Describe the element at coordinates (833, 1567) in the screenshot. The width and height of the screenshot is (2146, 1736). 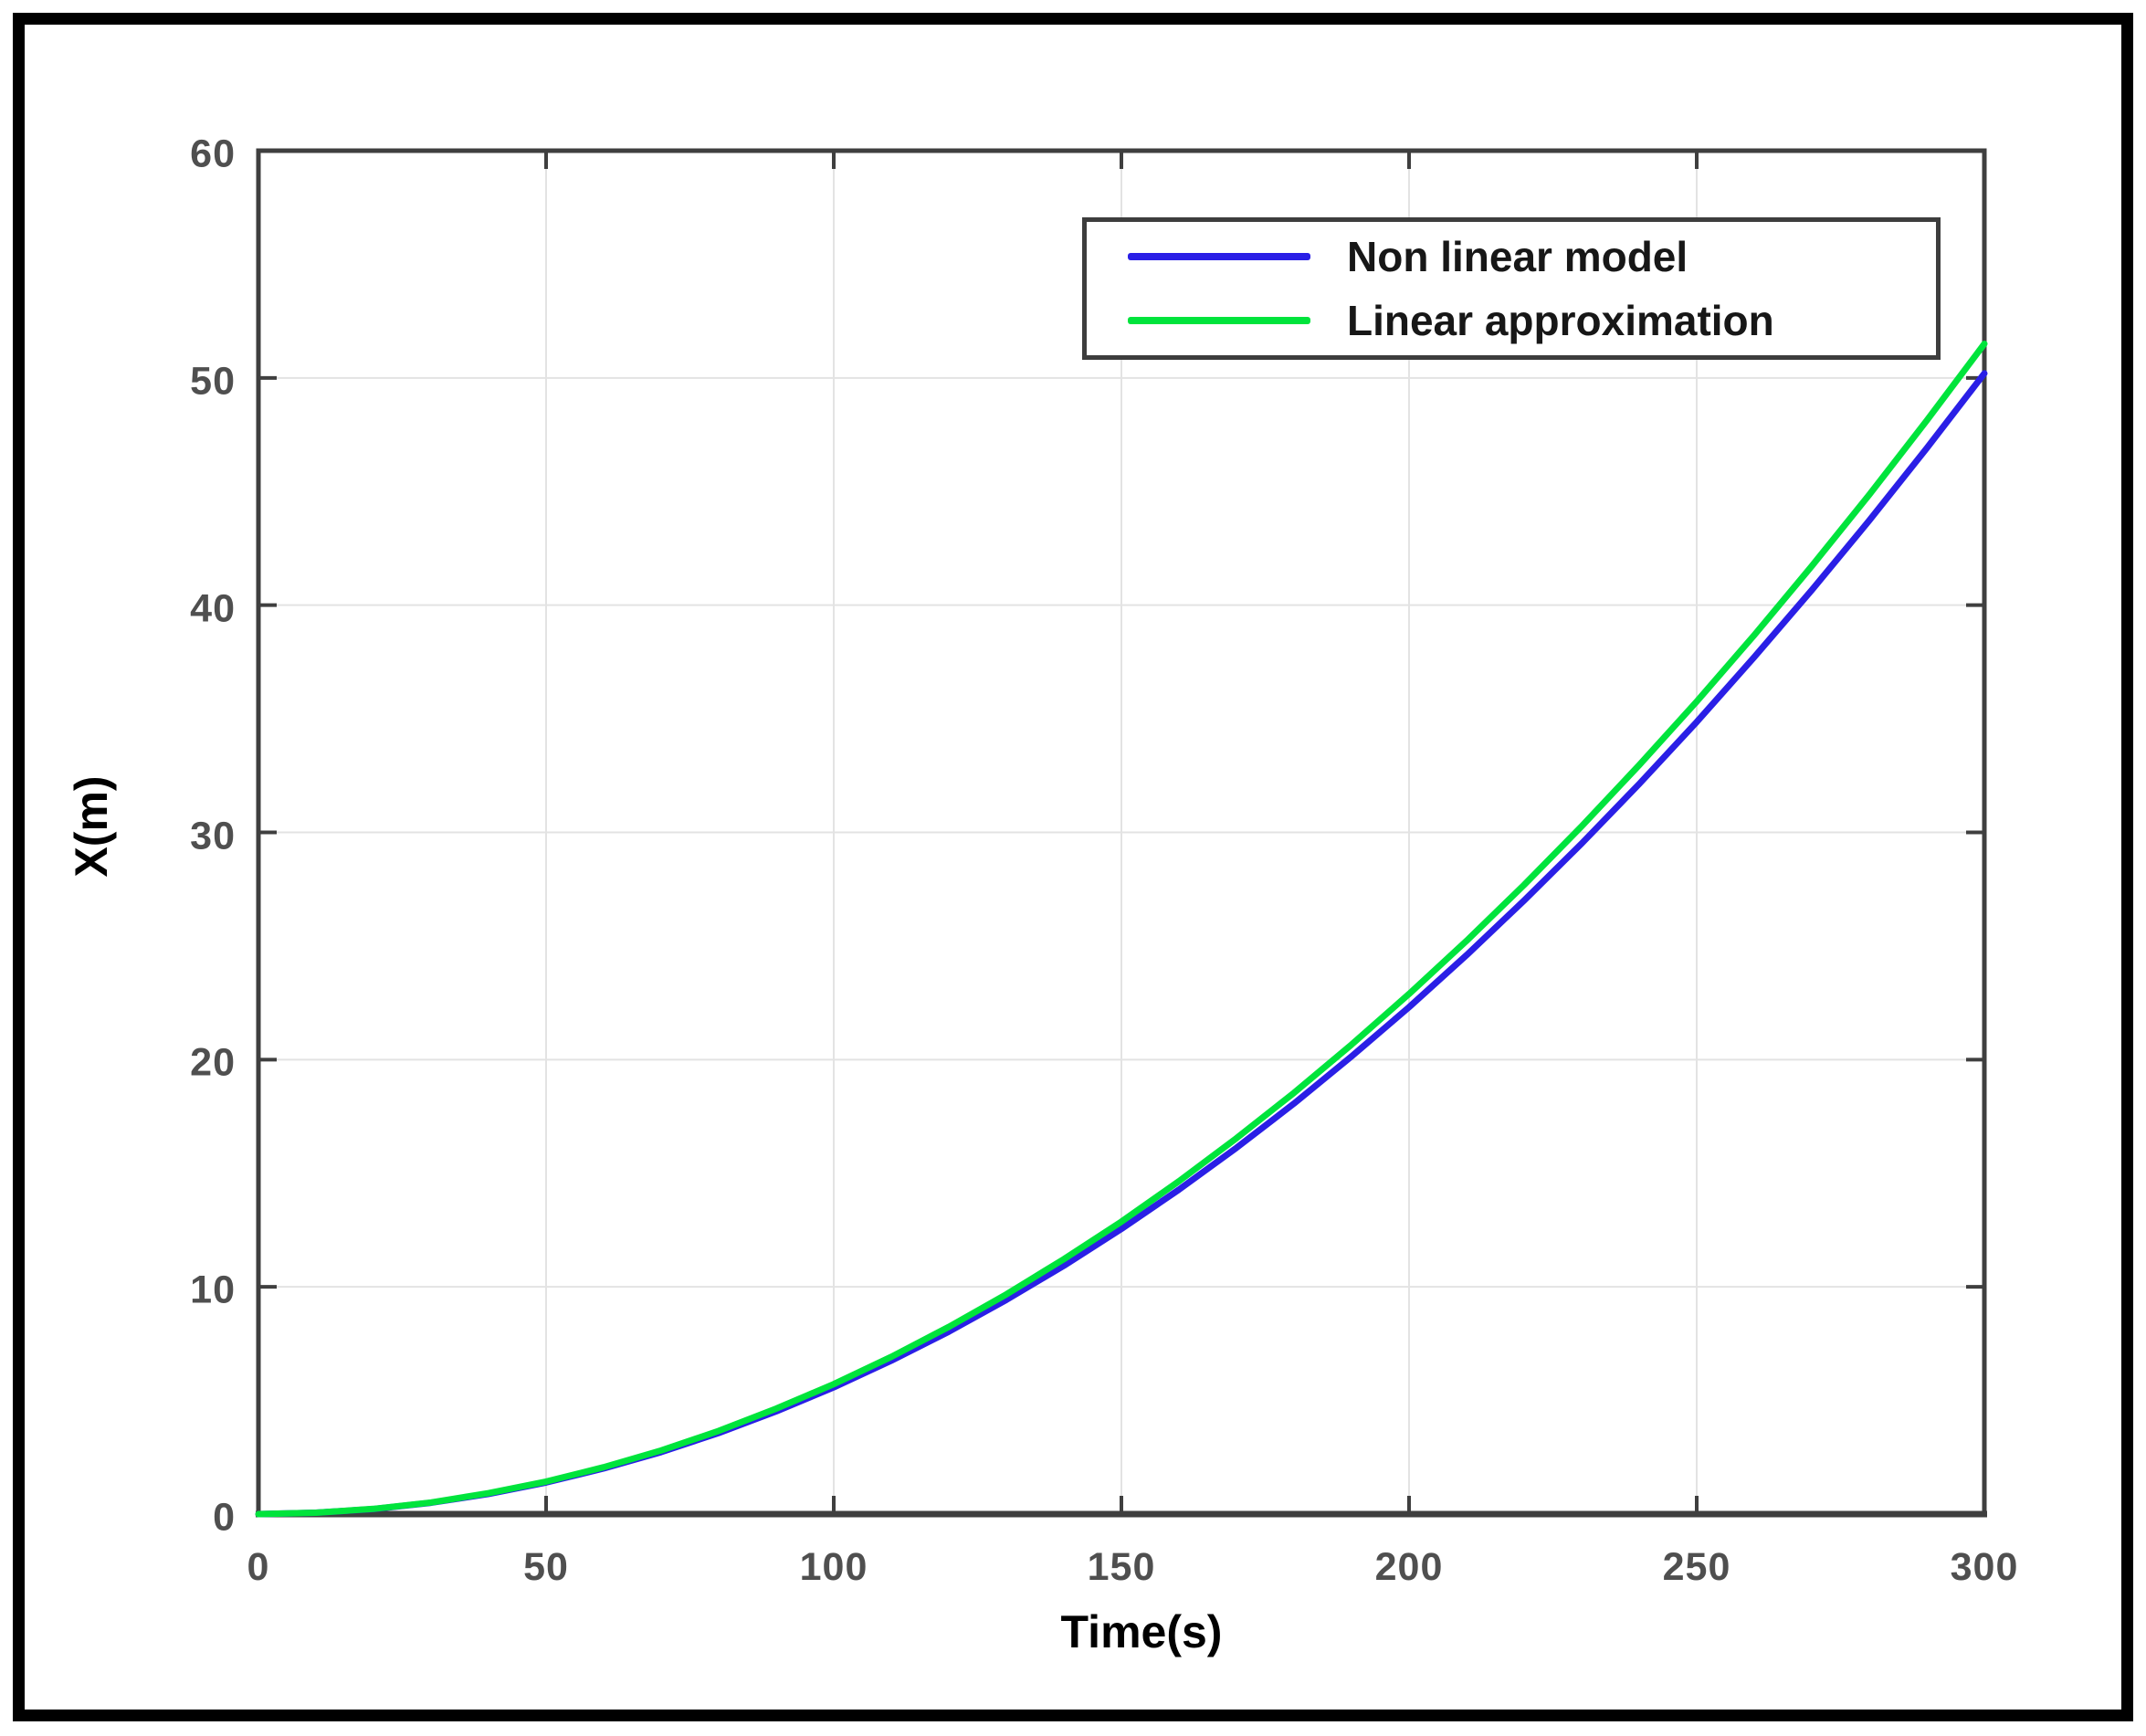
I see `x-tick-label: 100` at that location.